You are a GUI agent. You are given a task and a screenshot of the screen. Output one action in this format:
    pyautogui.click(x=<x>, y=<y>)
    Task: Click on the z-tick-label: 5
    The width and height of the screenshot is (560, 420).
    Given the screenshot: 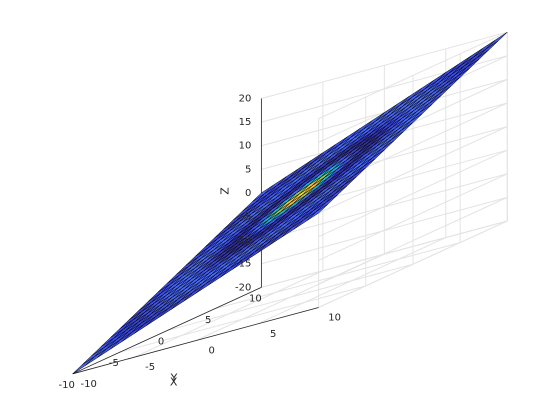 What is the action you would take?
    pyautogui.click(x=248, y=169)
    